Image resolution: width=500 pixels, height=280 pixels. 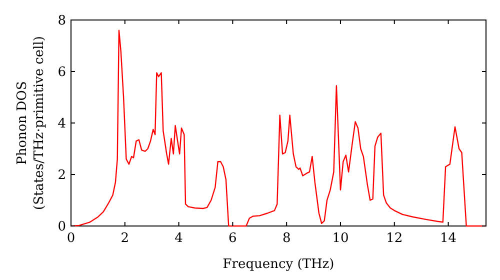 I want to click on x-tick-label: 14, so click(x=448, y=238).